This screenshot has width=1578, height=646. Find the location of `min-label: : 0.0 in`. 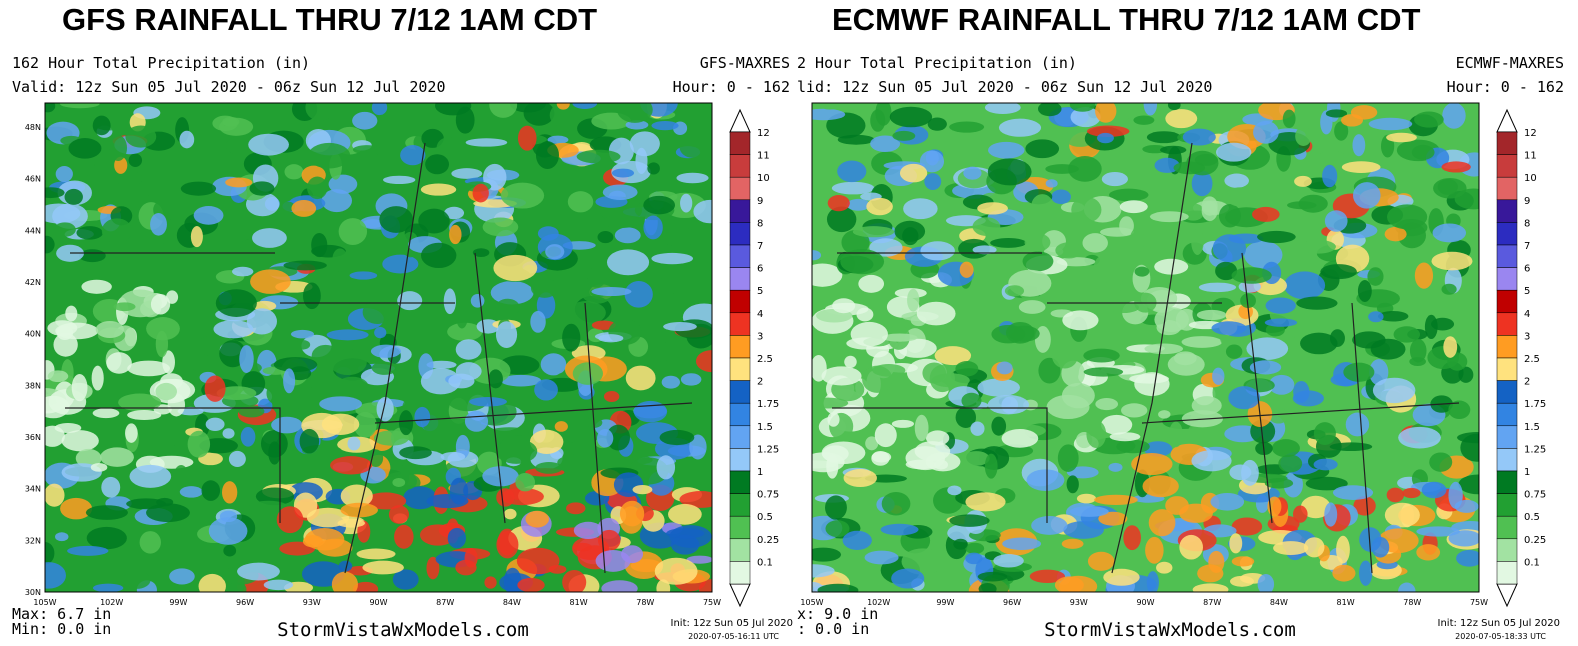

min-label: : 0.0 in is located at coordinates (833, 629).